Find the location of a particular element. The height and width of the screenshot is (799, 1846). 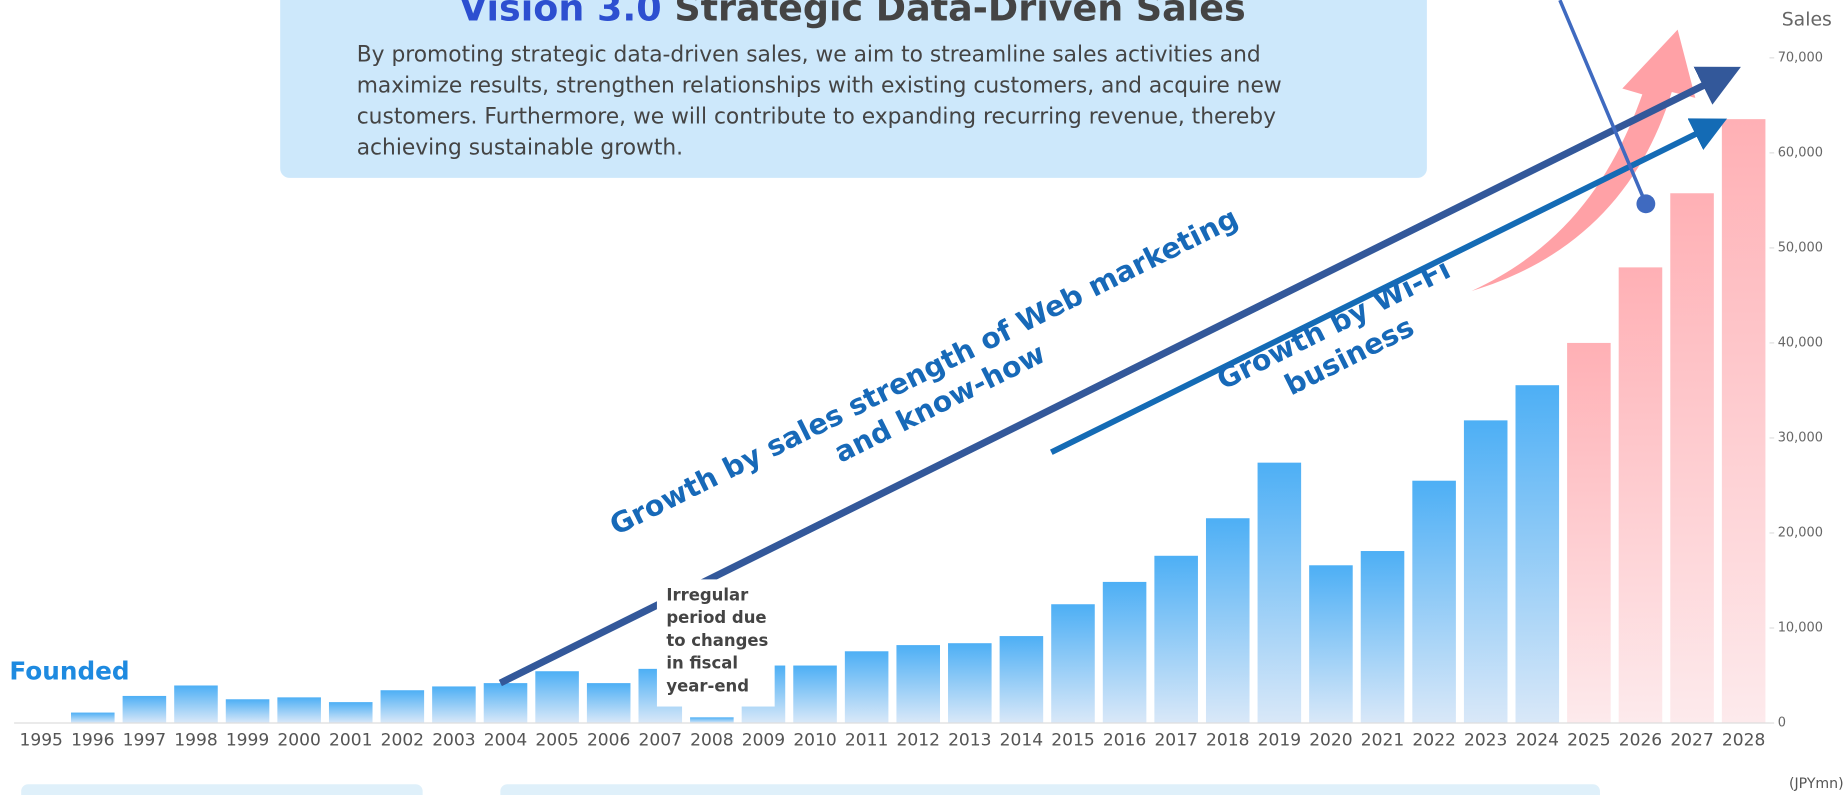

title-box is located at coordinates (853, 89).